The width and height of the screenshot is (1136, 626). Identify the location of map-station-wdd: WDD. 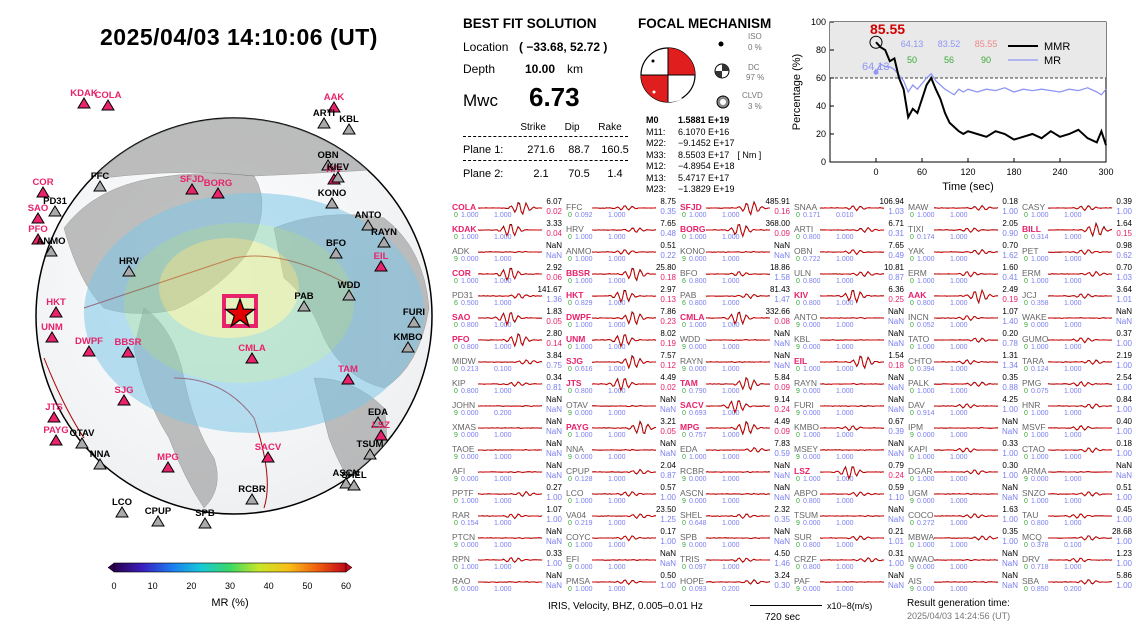
(349, 290).